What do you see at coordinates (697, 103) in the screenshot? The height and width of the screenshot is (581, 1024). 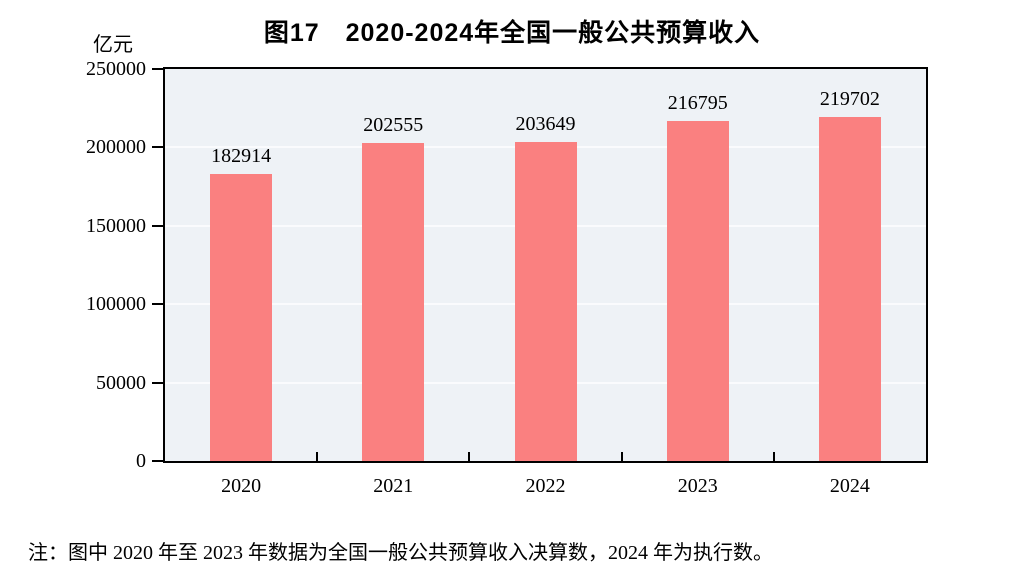 I see `bar-value-label-2023: 216795` at bounding box center [697, 103].